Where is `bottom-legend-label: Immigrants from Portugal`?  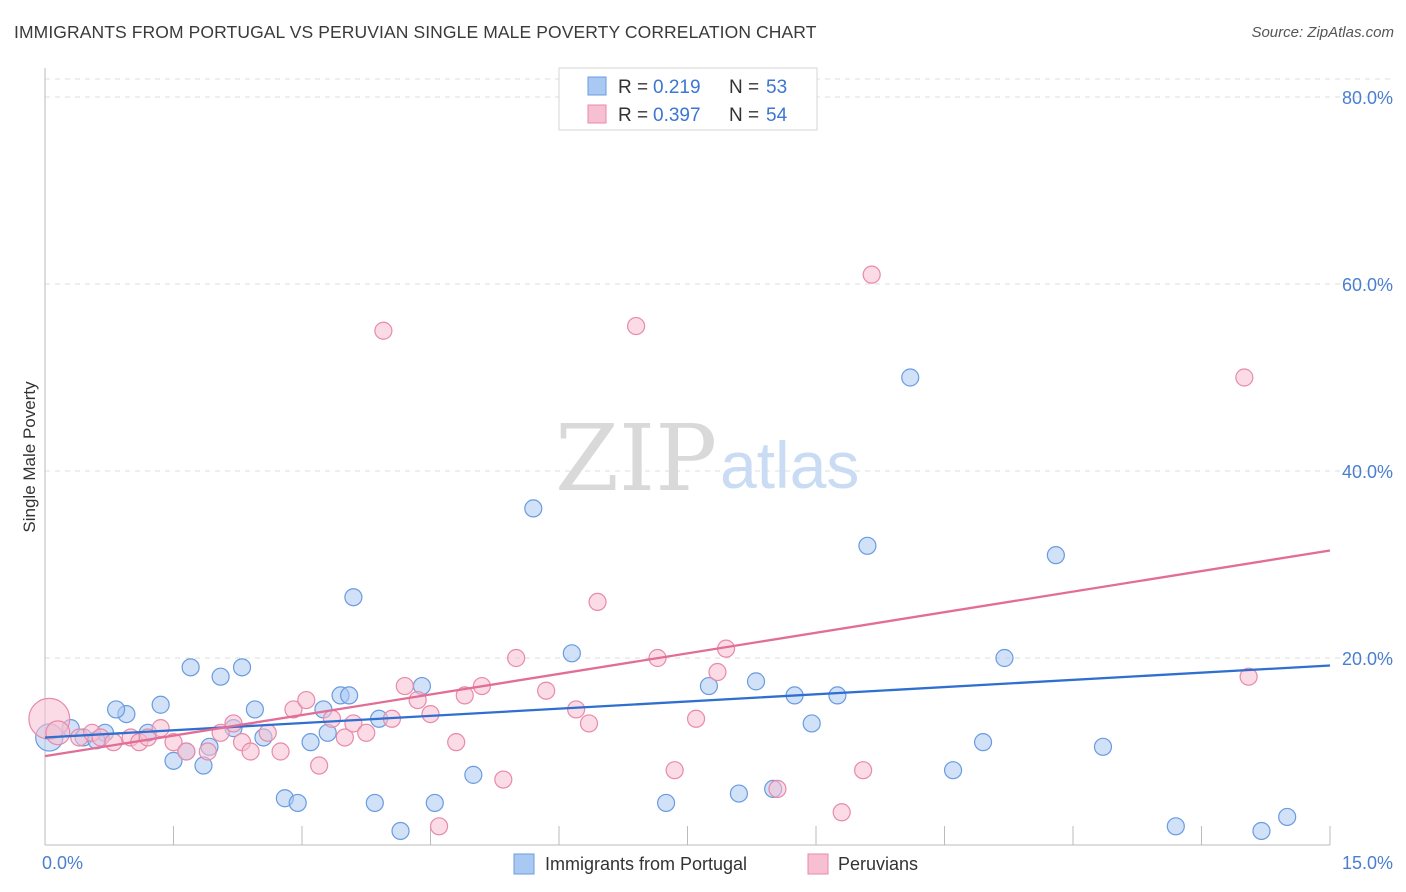
bottom-legend-label: Immigrants from Portugal is located at coordinates (646, 864).